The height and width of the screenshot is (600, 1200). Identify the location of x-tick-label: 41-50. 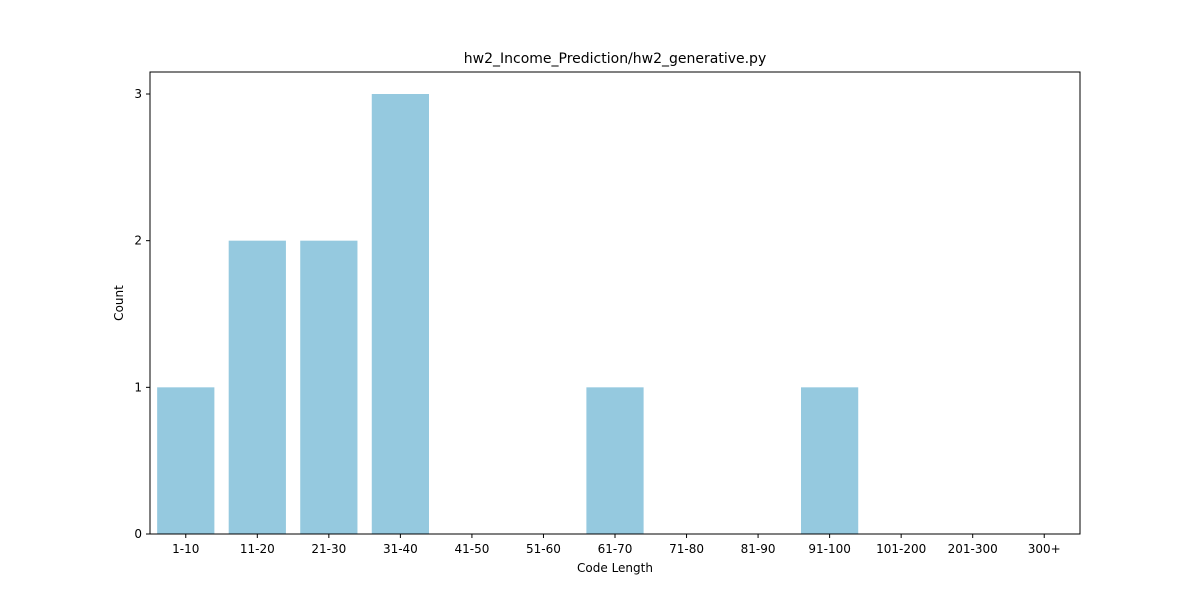
(471, 549).